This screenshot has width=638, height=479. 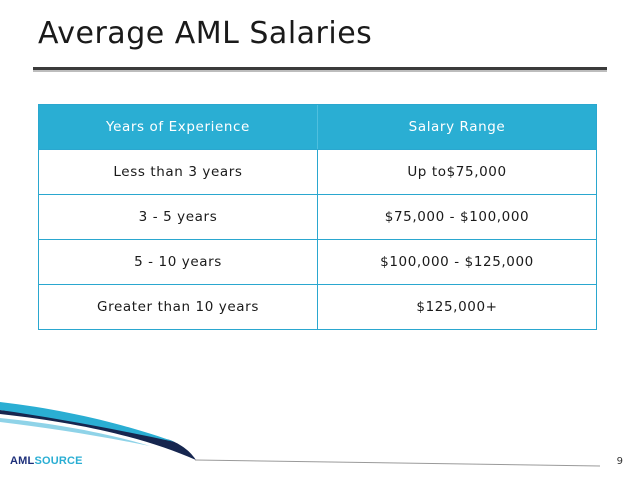 What do you see at coordinates (320, 68) in the screenshot?
I see `title-underline` at bounding box center [320, 68].